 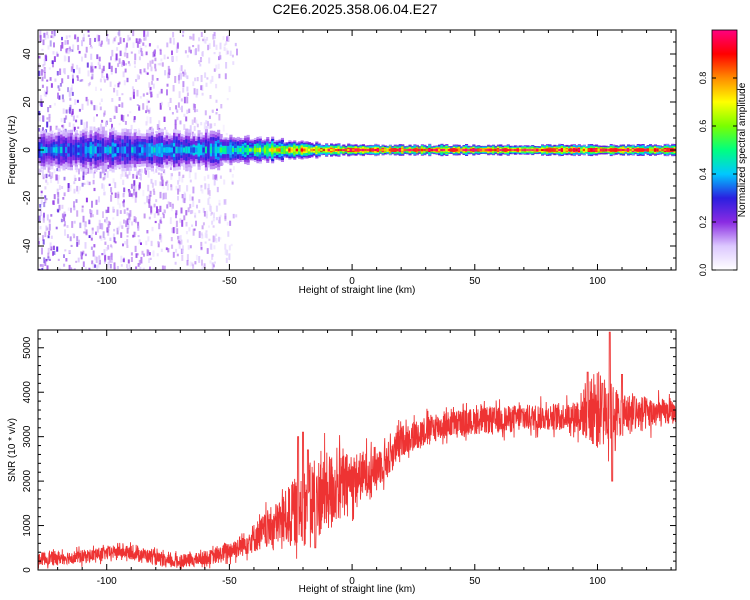 What do you see at coordinates (27, 197) in the screenshot?
I see `y-tick-label: -20` at bounding box center [27, 197].